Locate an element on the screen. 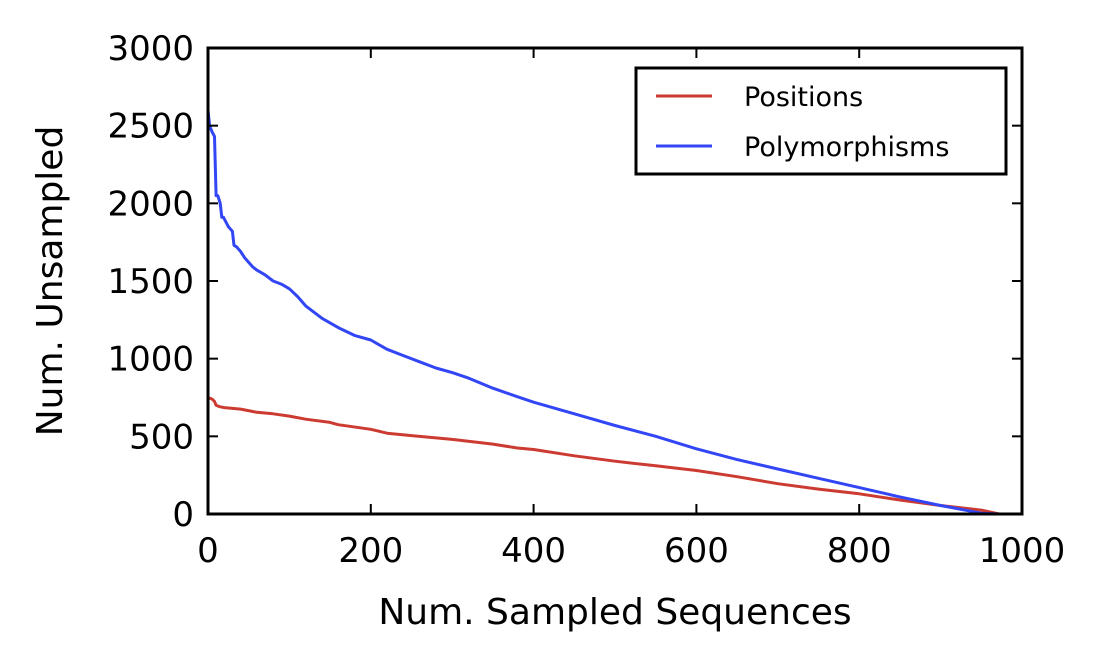  x-tick-label: 400 is located at coordinates (533, 551).